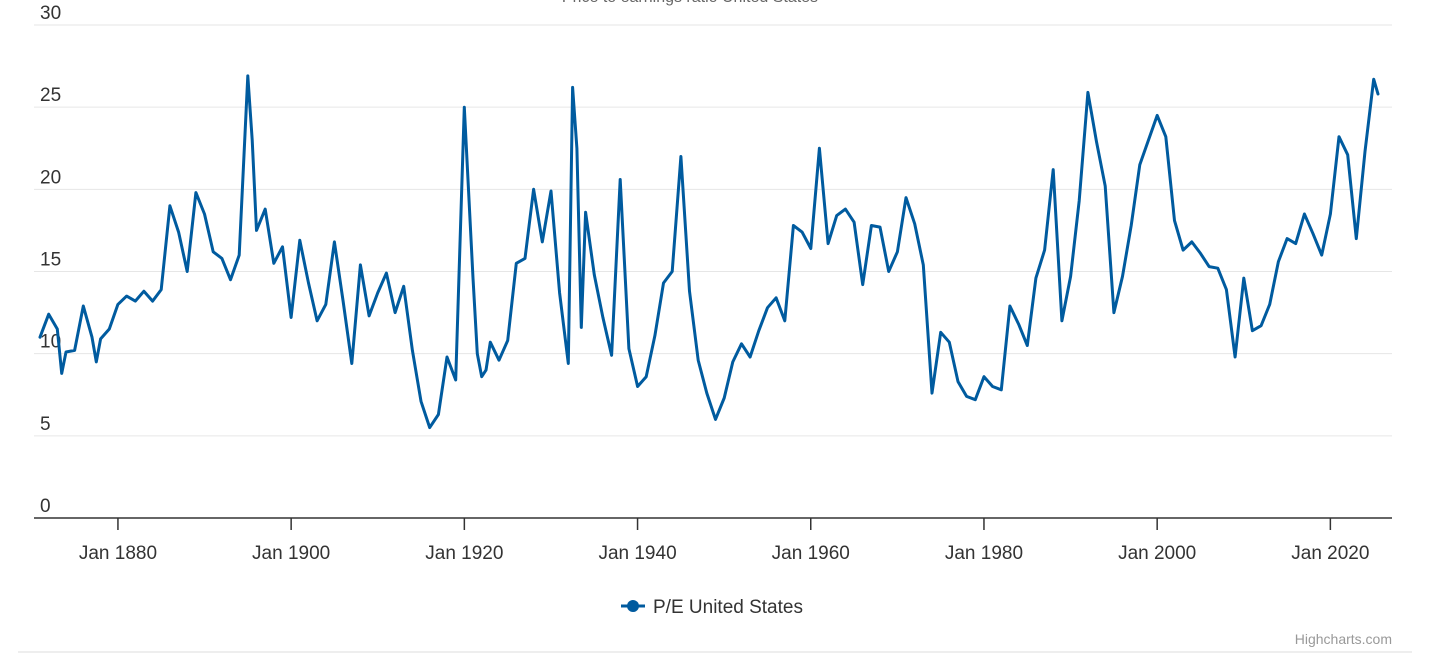 The height and width of the screenshot is (665, 1432). Describe the element at coordinates (45, 506) in the screenshot. I see `y-tick-label: 0` at that location.